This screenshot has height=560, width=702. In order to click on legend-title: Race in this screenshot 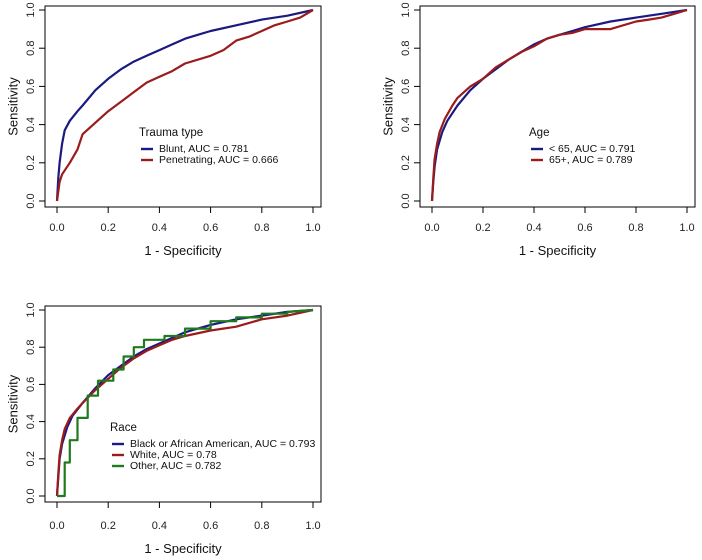, I will do `click(123, 428)`.